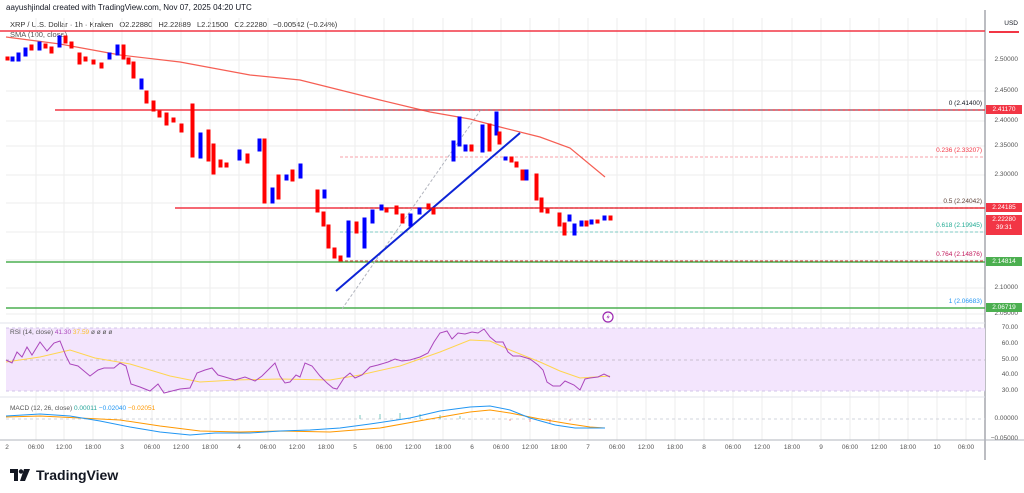 This screenshot has height=493, width=1024. Describe the element at coordinates (1006, 287) in the screenshot. I see `price-tick: 2.10000` at that location.